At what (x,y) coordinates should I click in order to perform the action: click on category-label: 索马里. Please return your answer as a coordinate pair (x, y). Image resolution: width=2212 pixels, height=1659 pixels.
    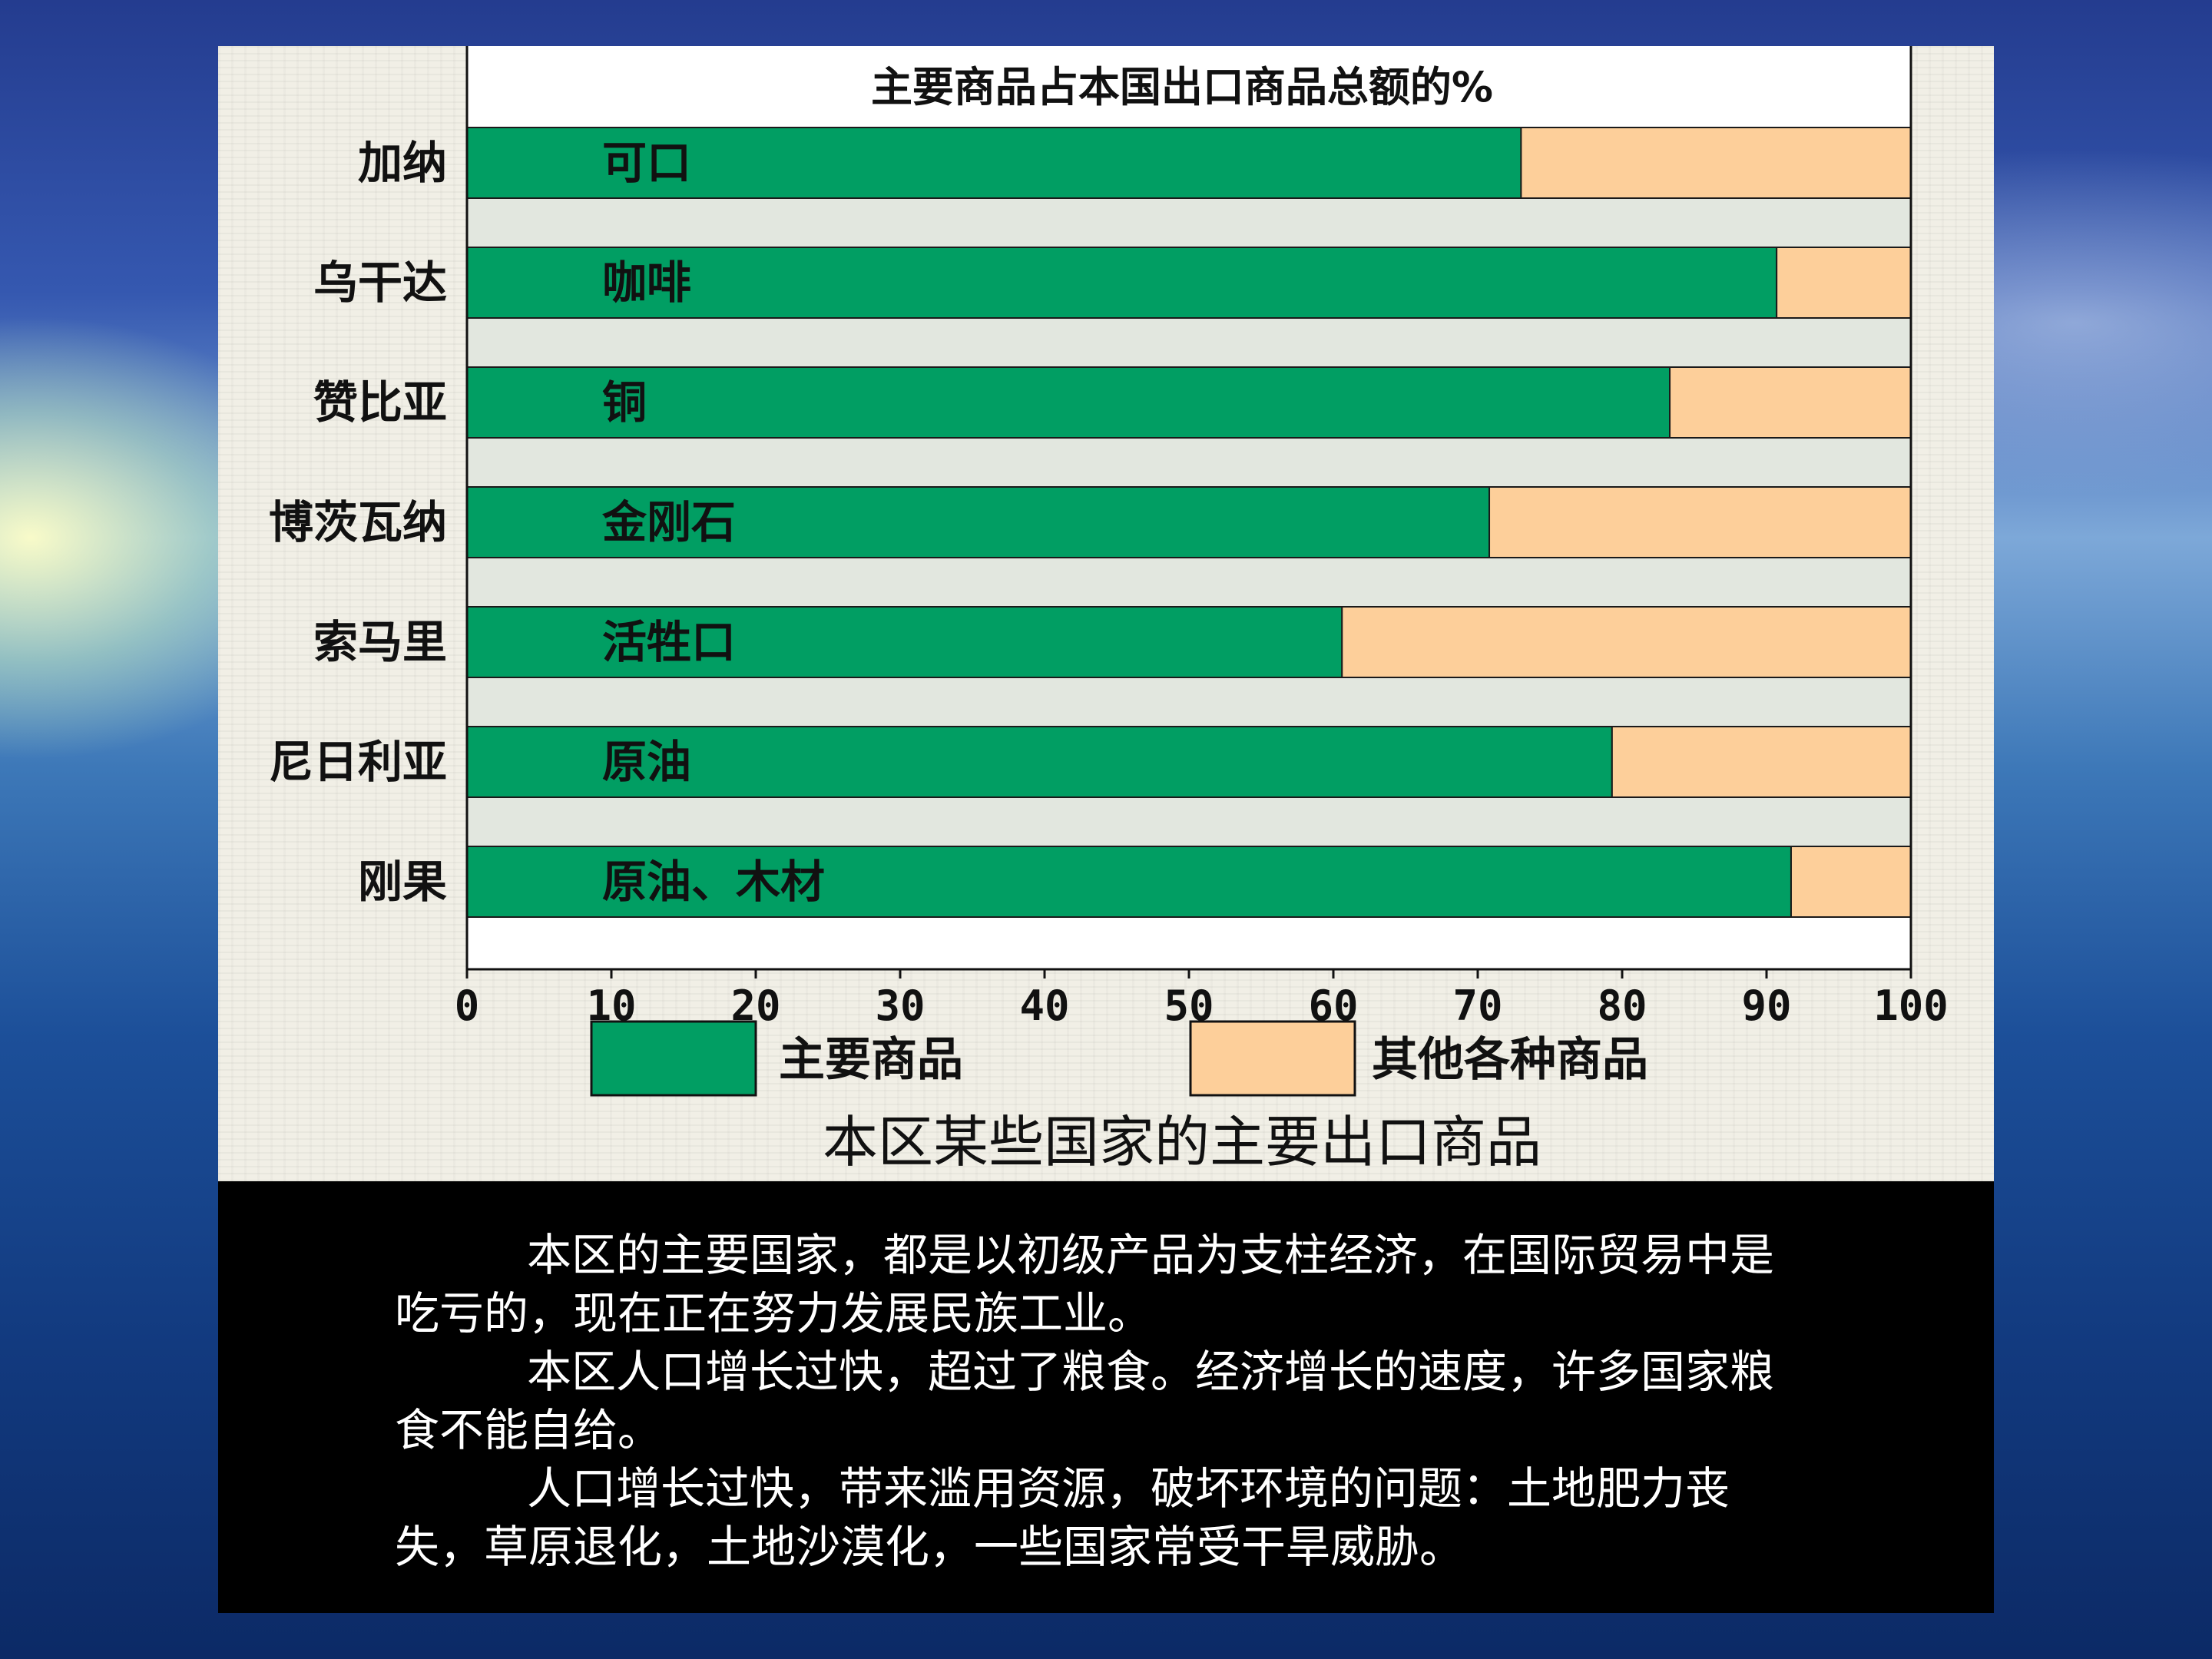
    Looking at the image, I should click on (380, 642).